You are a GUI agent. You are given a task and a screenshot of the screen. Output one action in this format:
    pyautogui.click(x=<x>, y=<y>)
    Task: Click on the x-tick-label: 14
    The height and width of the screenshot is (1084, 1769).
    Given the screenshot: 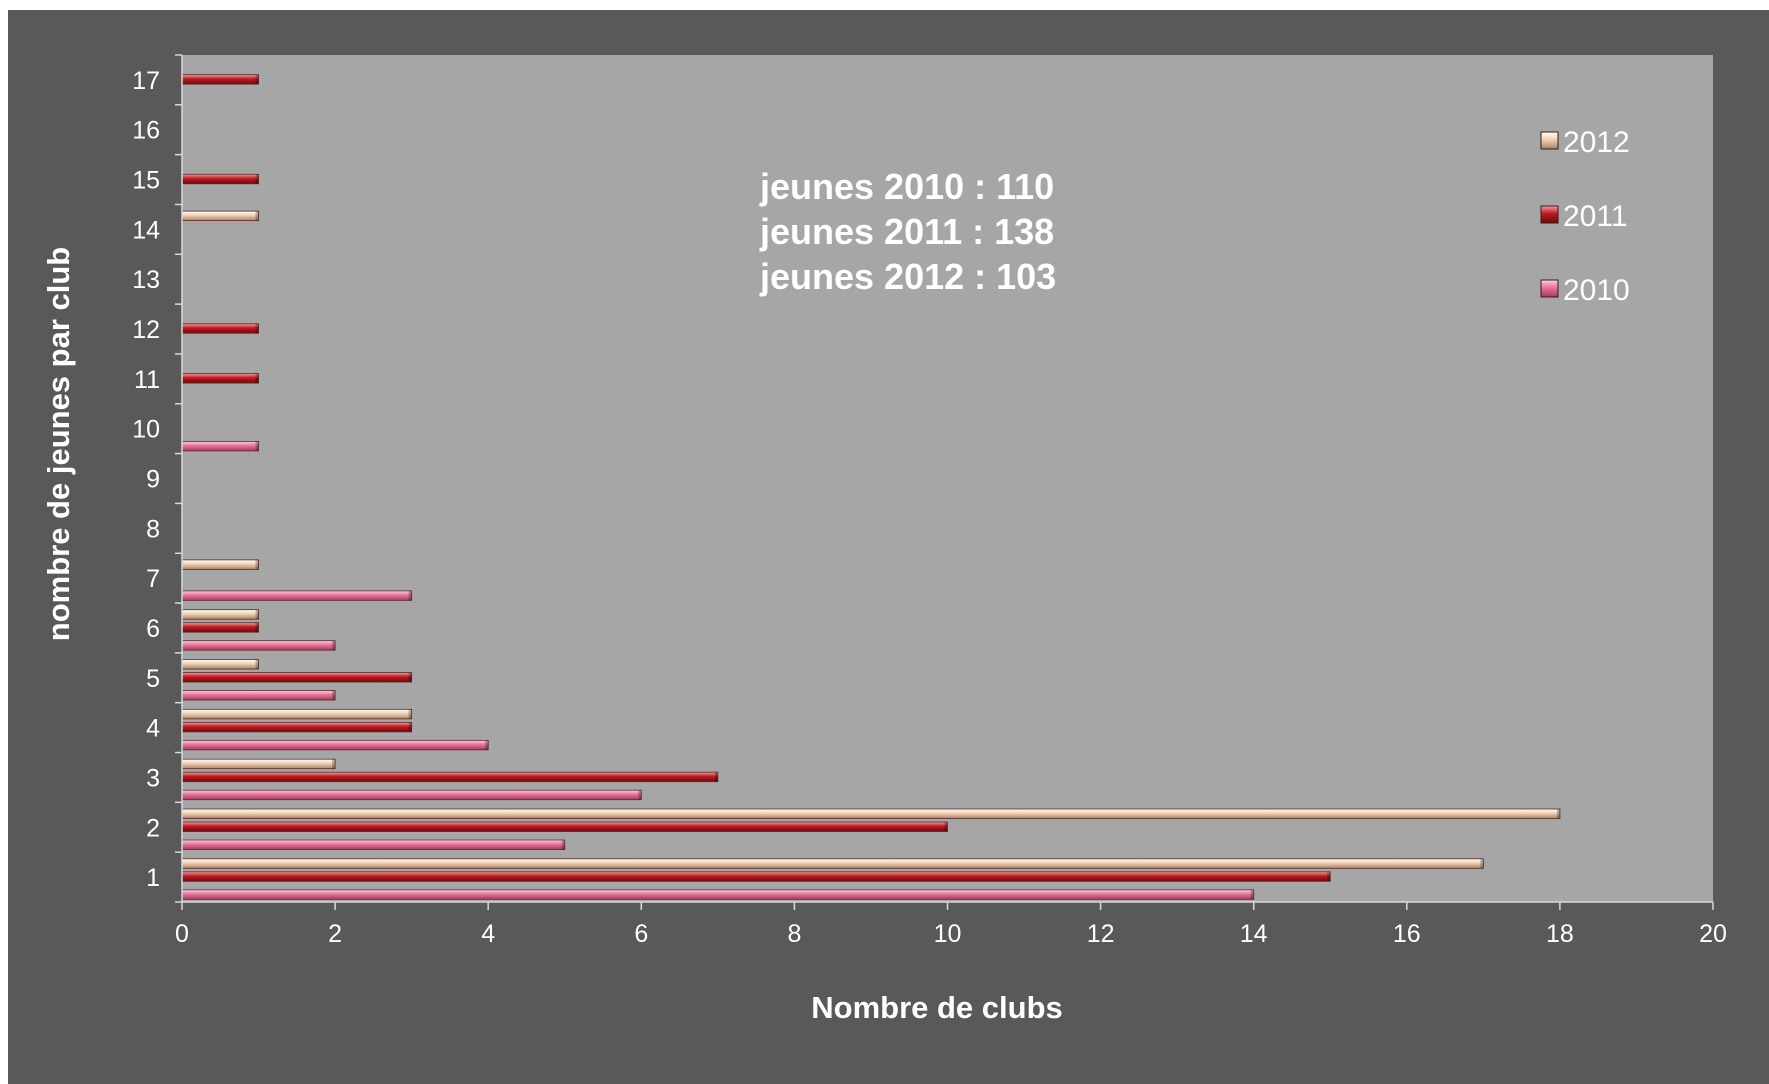 What is the action you would take?
    pyautogui.click(x=1254, y=934)
    